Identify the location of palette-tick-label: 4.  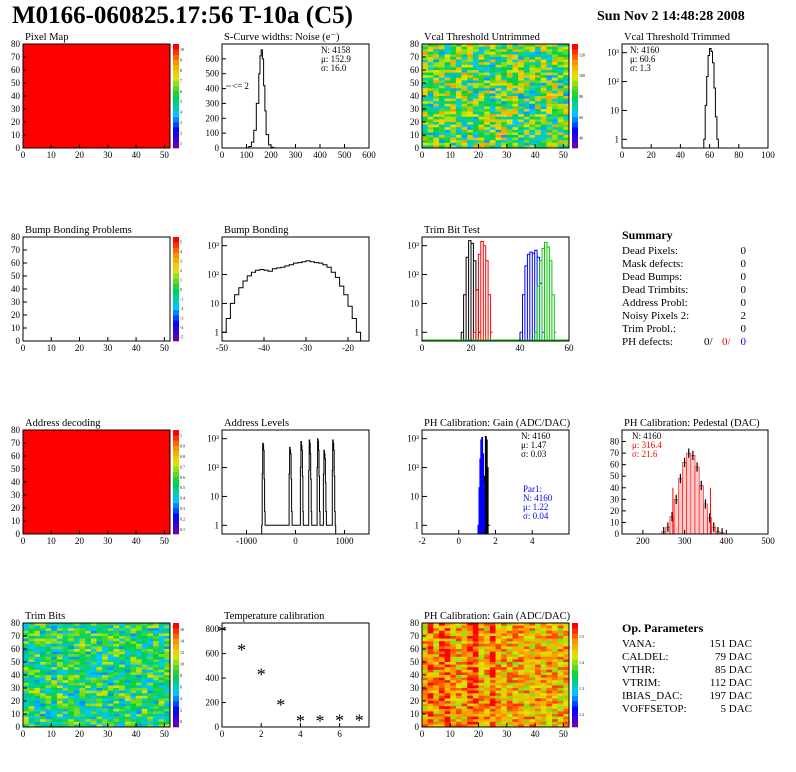
(181, 698).